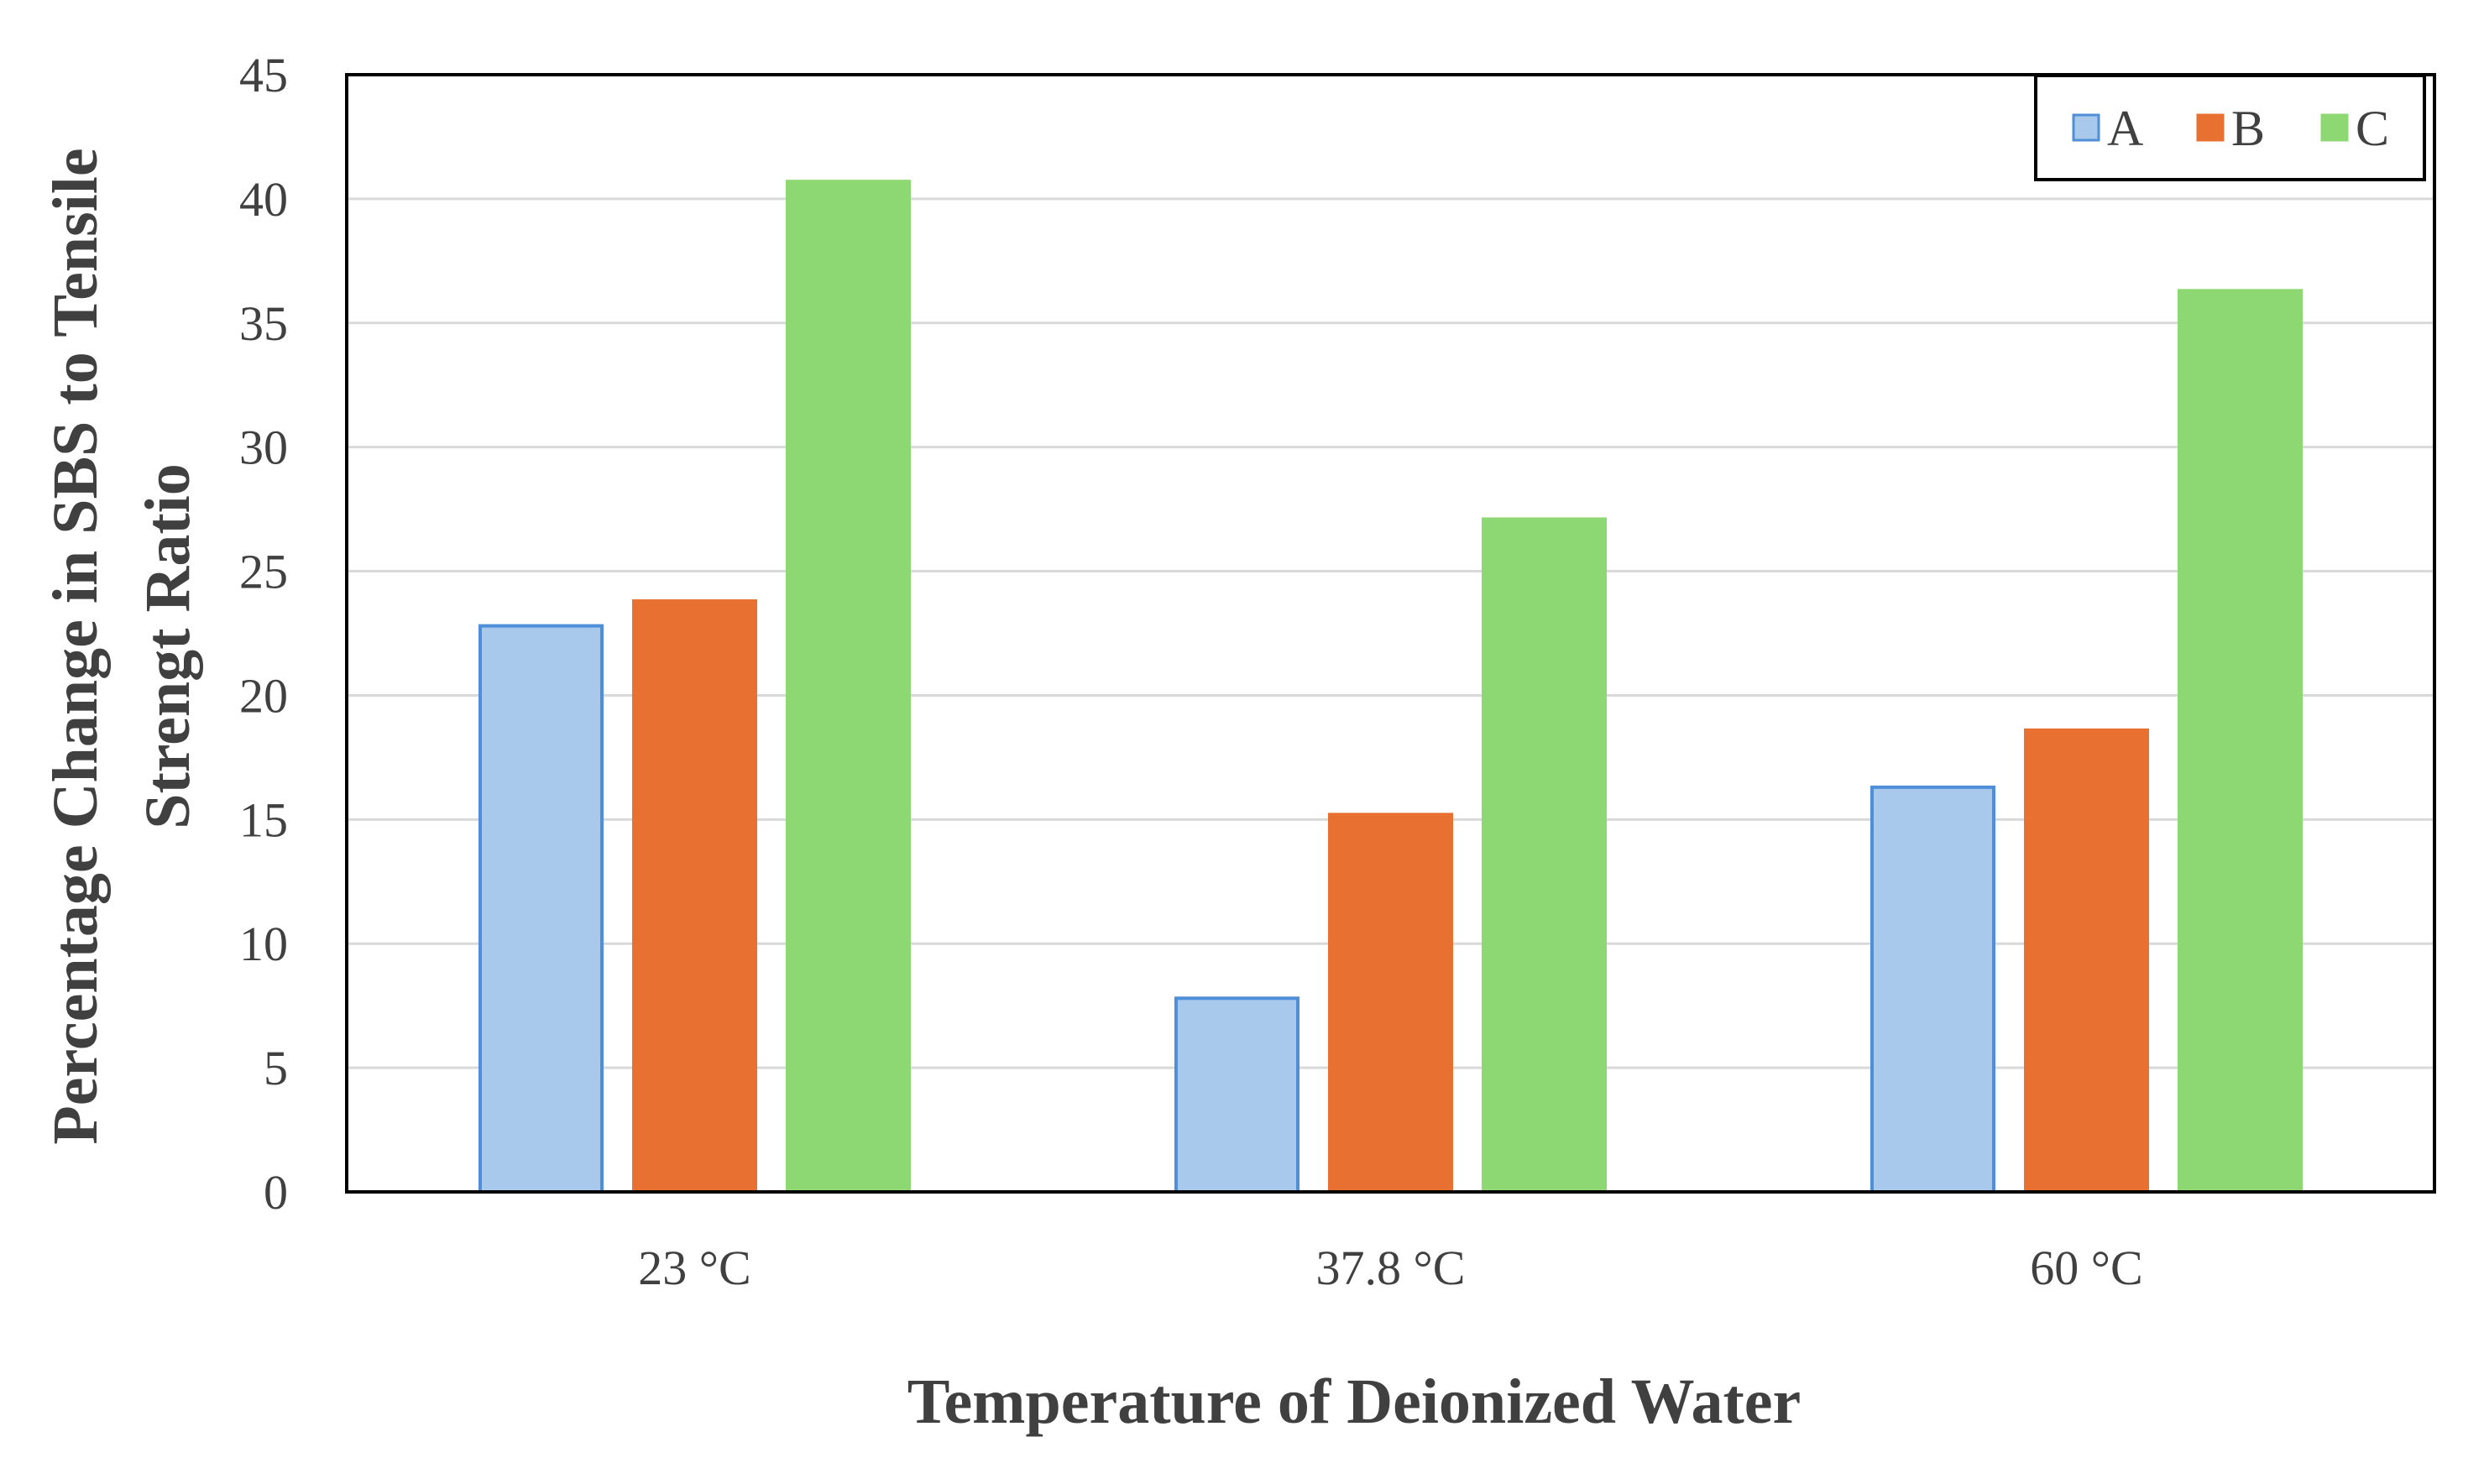 This screenshot has height=1484, width=2484. I want to click on legend-swatch-A, so click(2086, 127).